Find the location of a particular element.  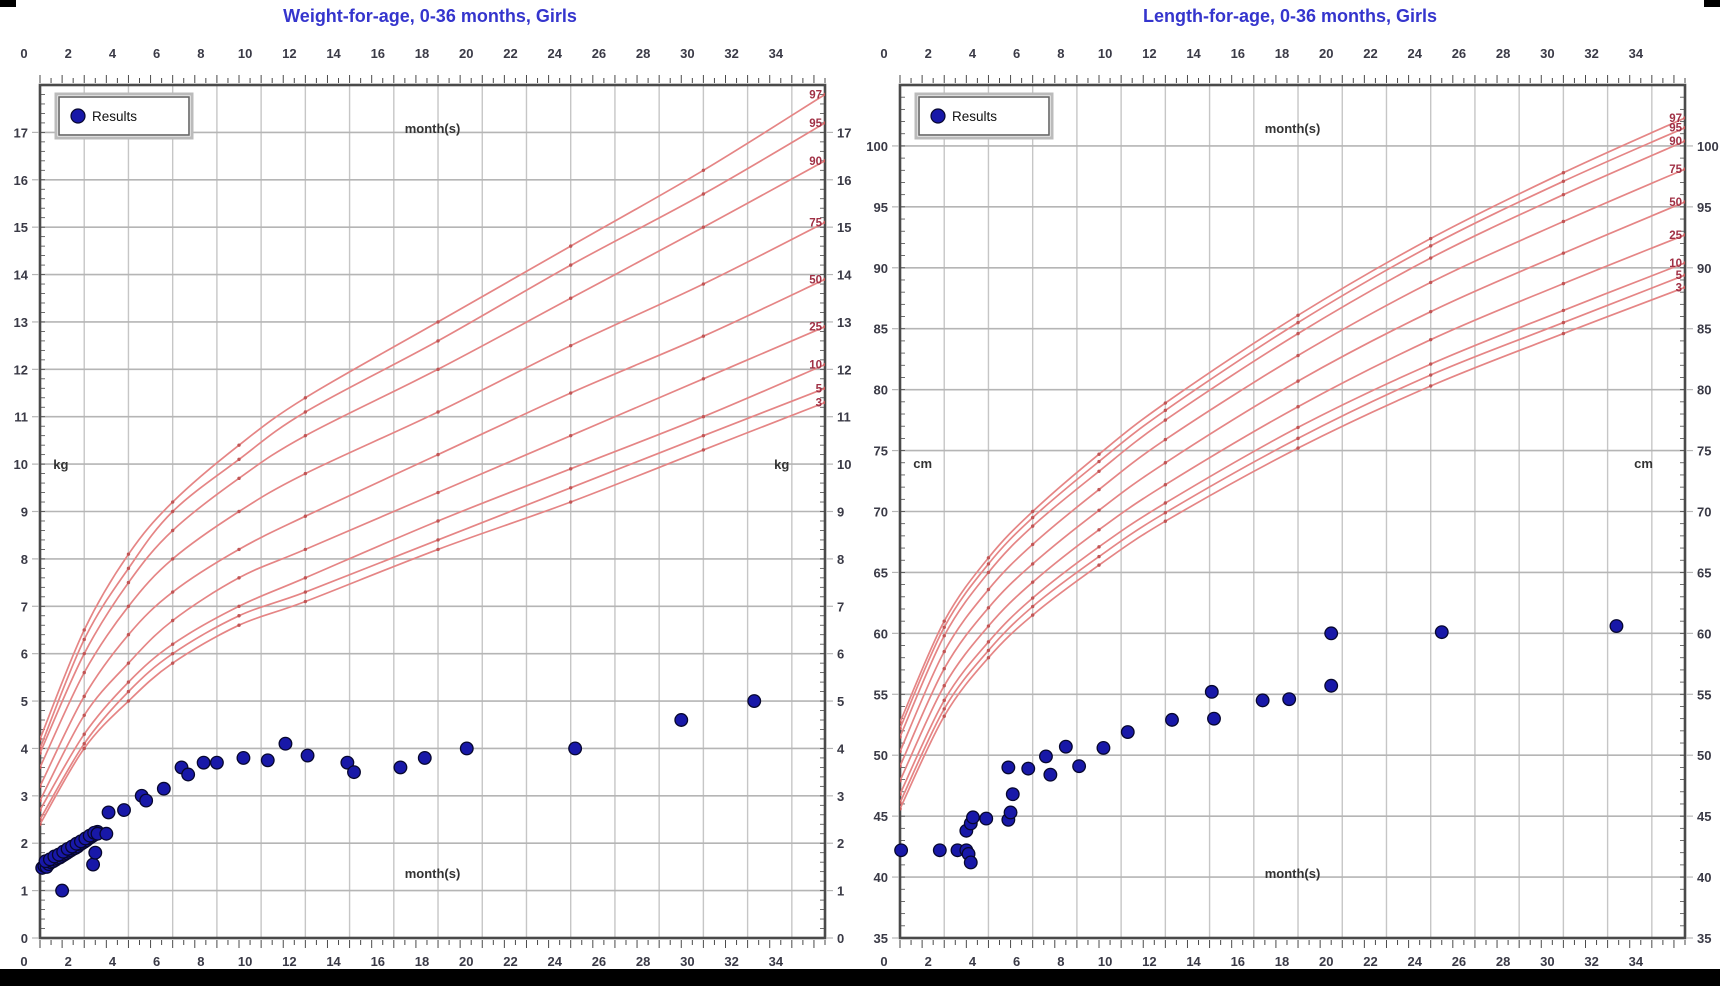

percentile-label-25: 25 is located at coordinates (815, 328).